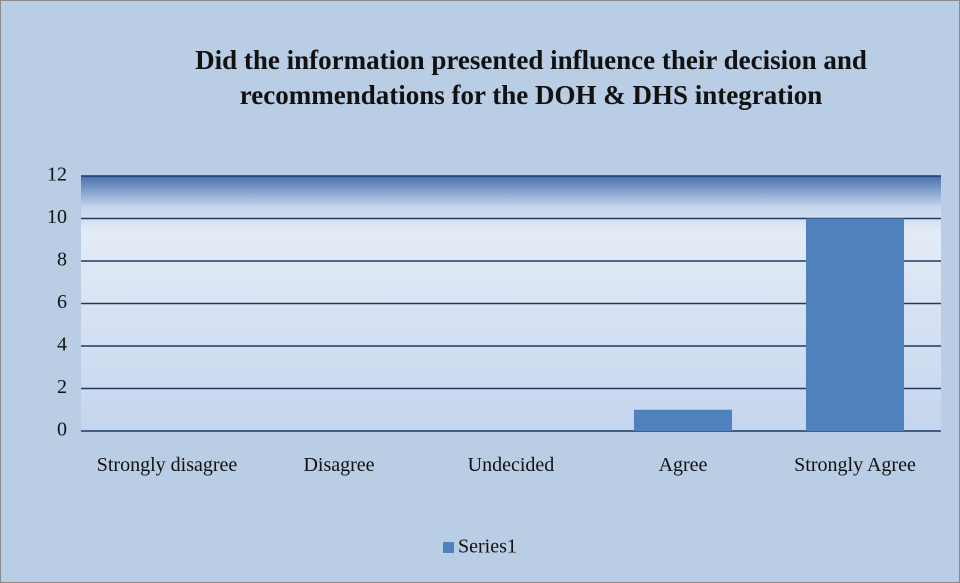 This screenshot has height=583, width=960. Describe the element at coordinates (57, 217) in the screenshot. I see `y-tick-label: 10` at that location.